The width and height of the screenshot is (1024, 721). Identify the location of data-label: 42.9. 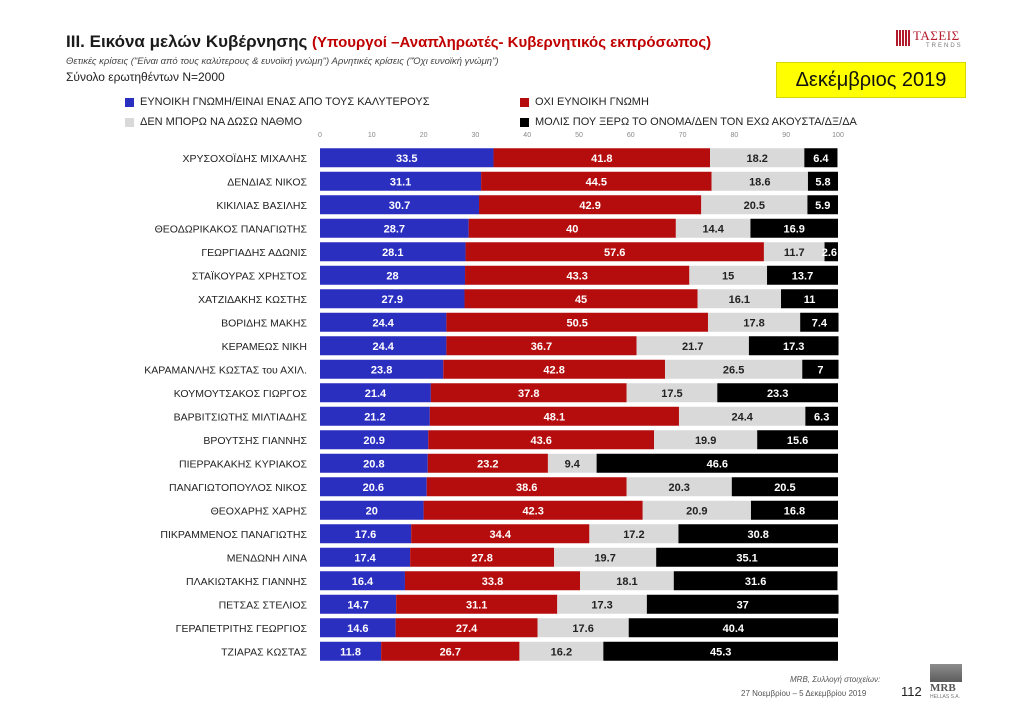
(589, 206).